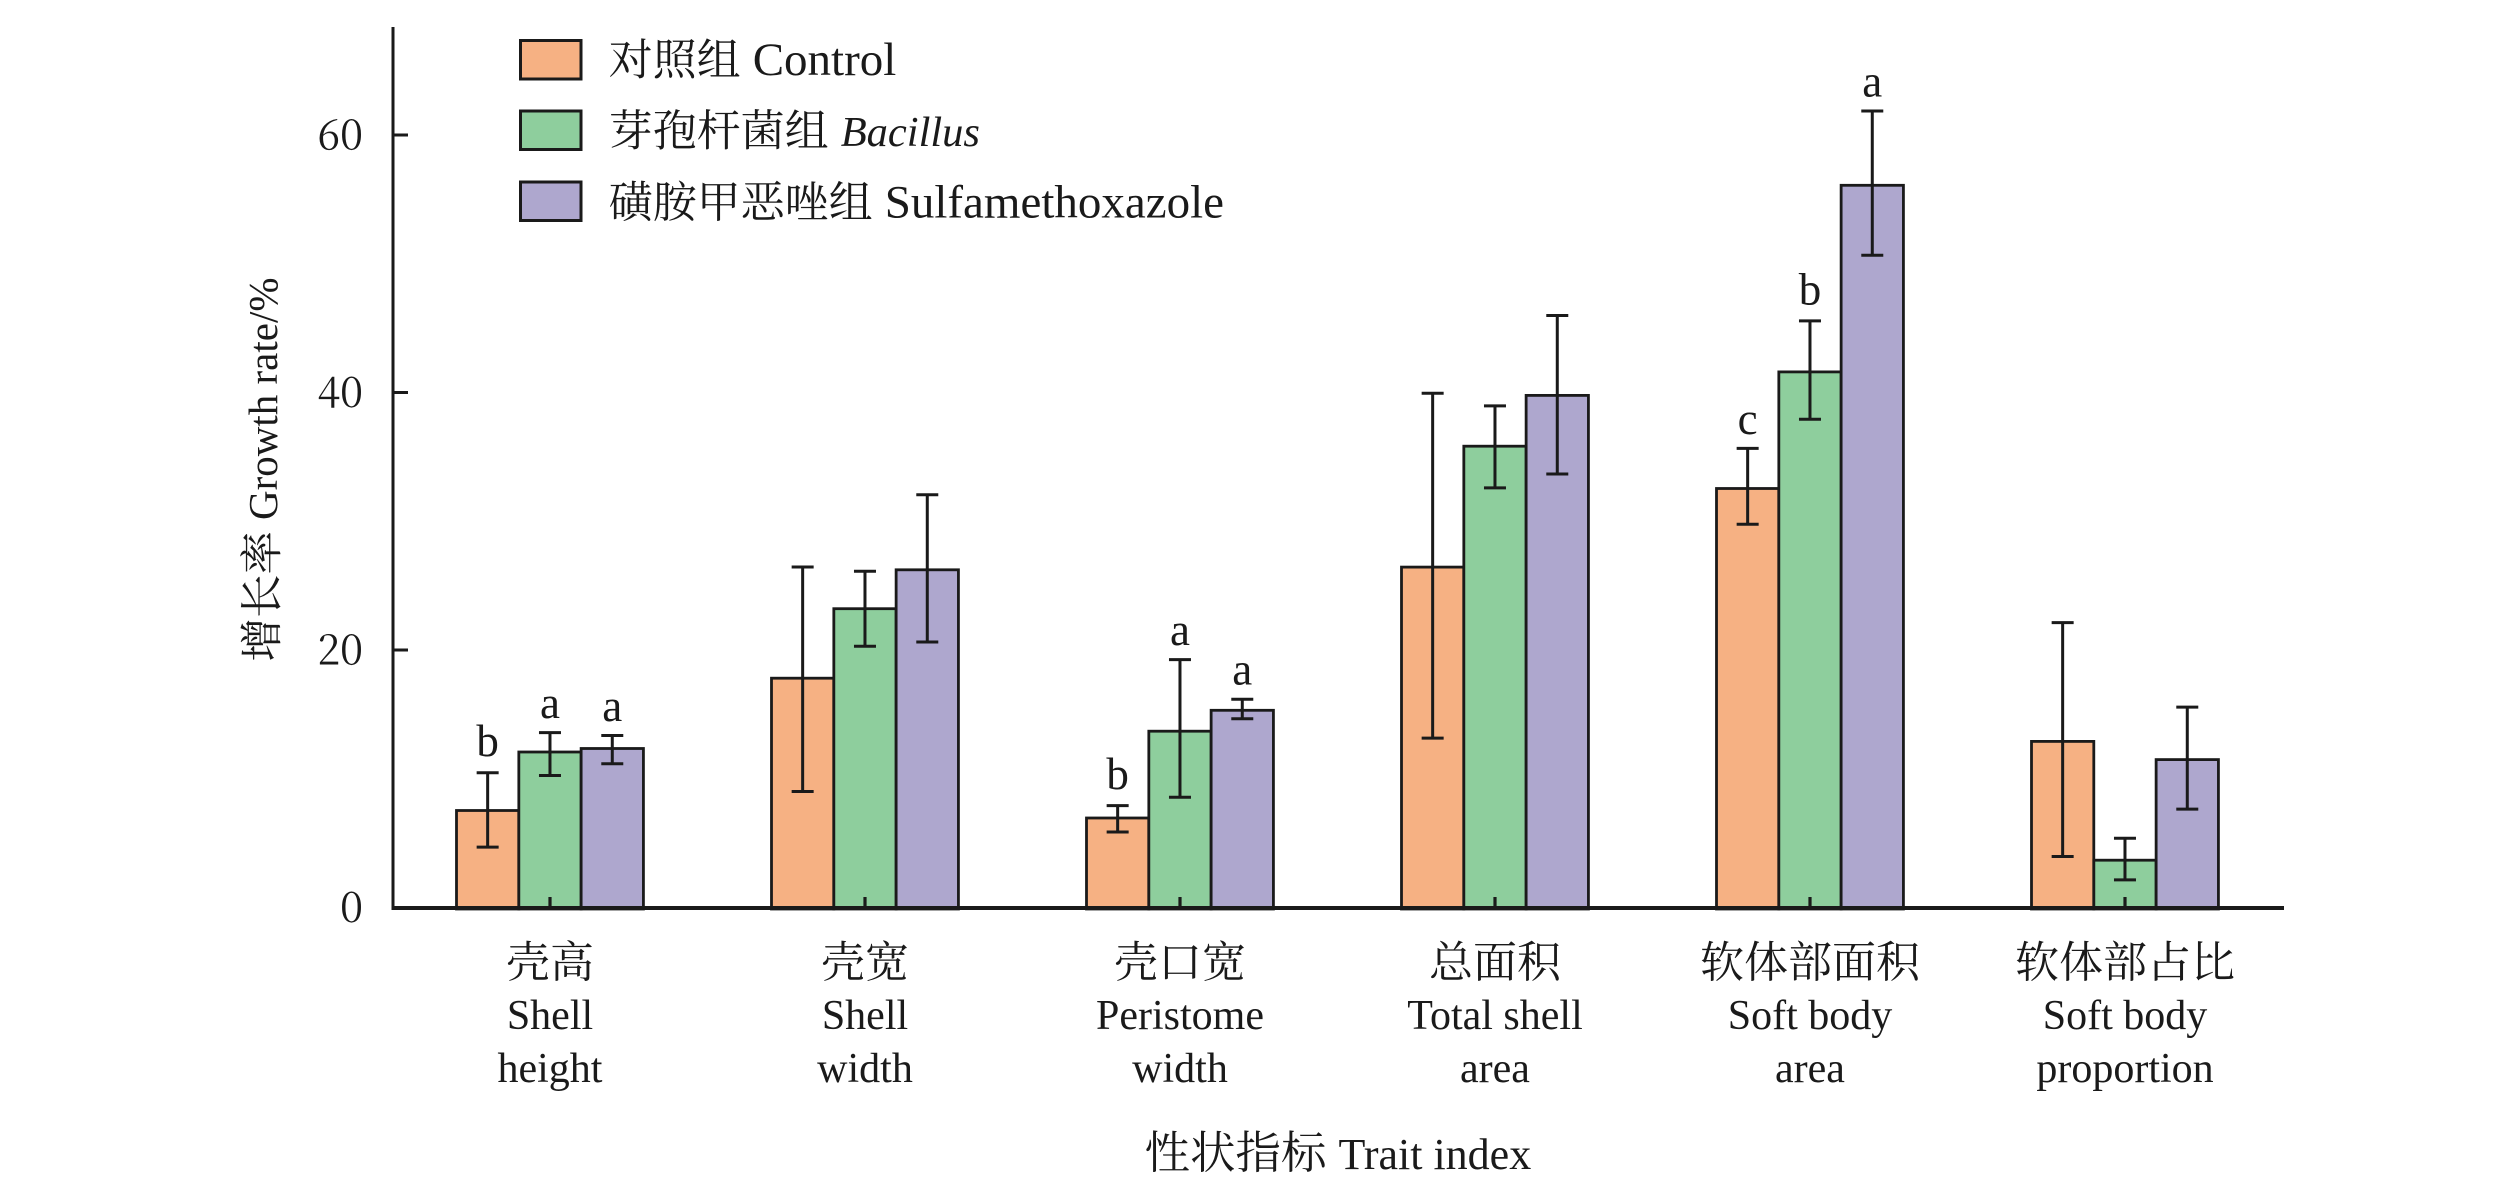 Image resolution: width=2520 pixels, height=1180 pixels. What do you see at coordinates (1435, 1154) in the screenshot?
I see `svg-text: Trait index` at bounding box center [1435, 1154].